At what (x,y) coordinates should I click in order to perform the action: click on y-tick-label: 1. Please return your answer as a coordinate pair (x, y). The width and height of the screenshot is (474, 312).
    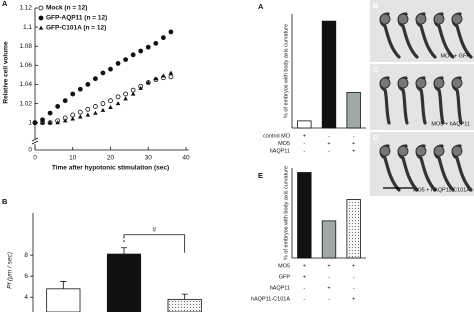
    Looking at the image, I should click on (30, 122).